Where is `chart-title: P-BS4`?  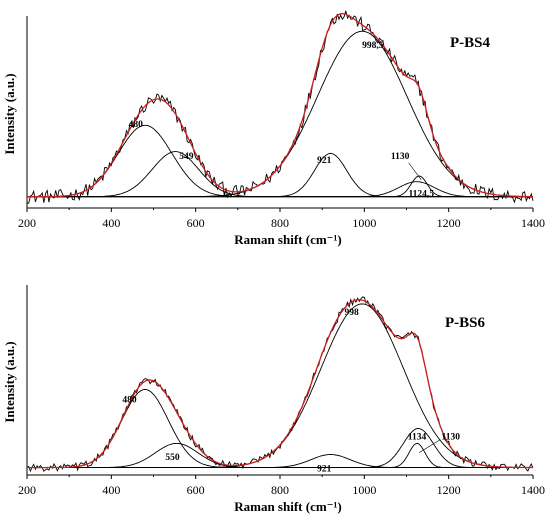
chart-title: P-BS4 is located at coordinates (470, 43).